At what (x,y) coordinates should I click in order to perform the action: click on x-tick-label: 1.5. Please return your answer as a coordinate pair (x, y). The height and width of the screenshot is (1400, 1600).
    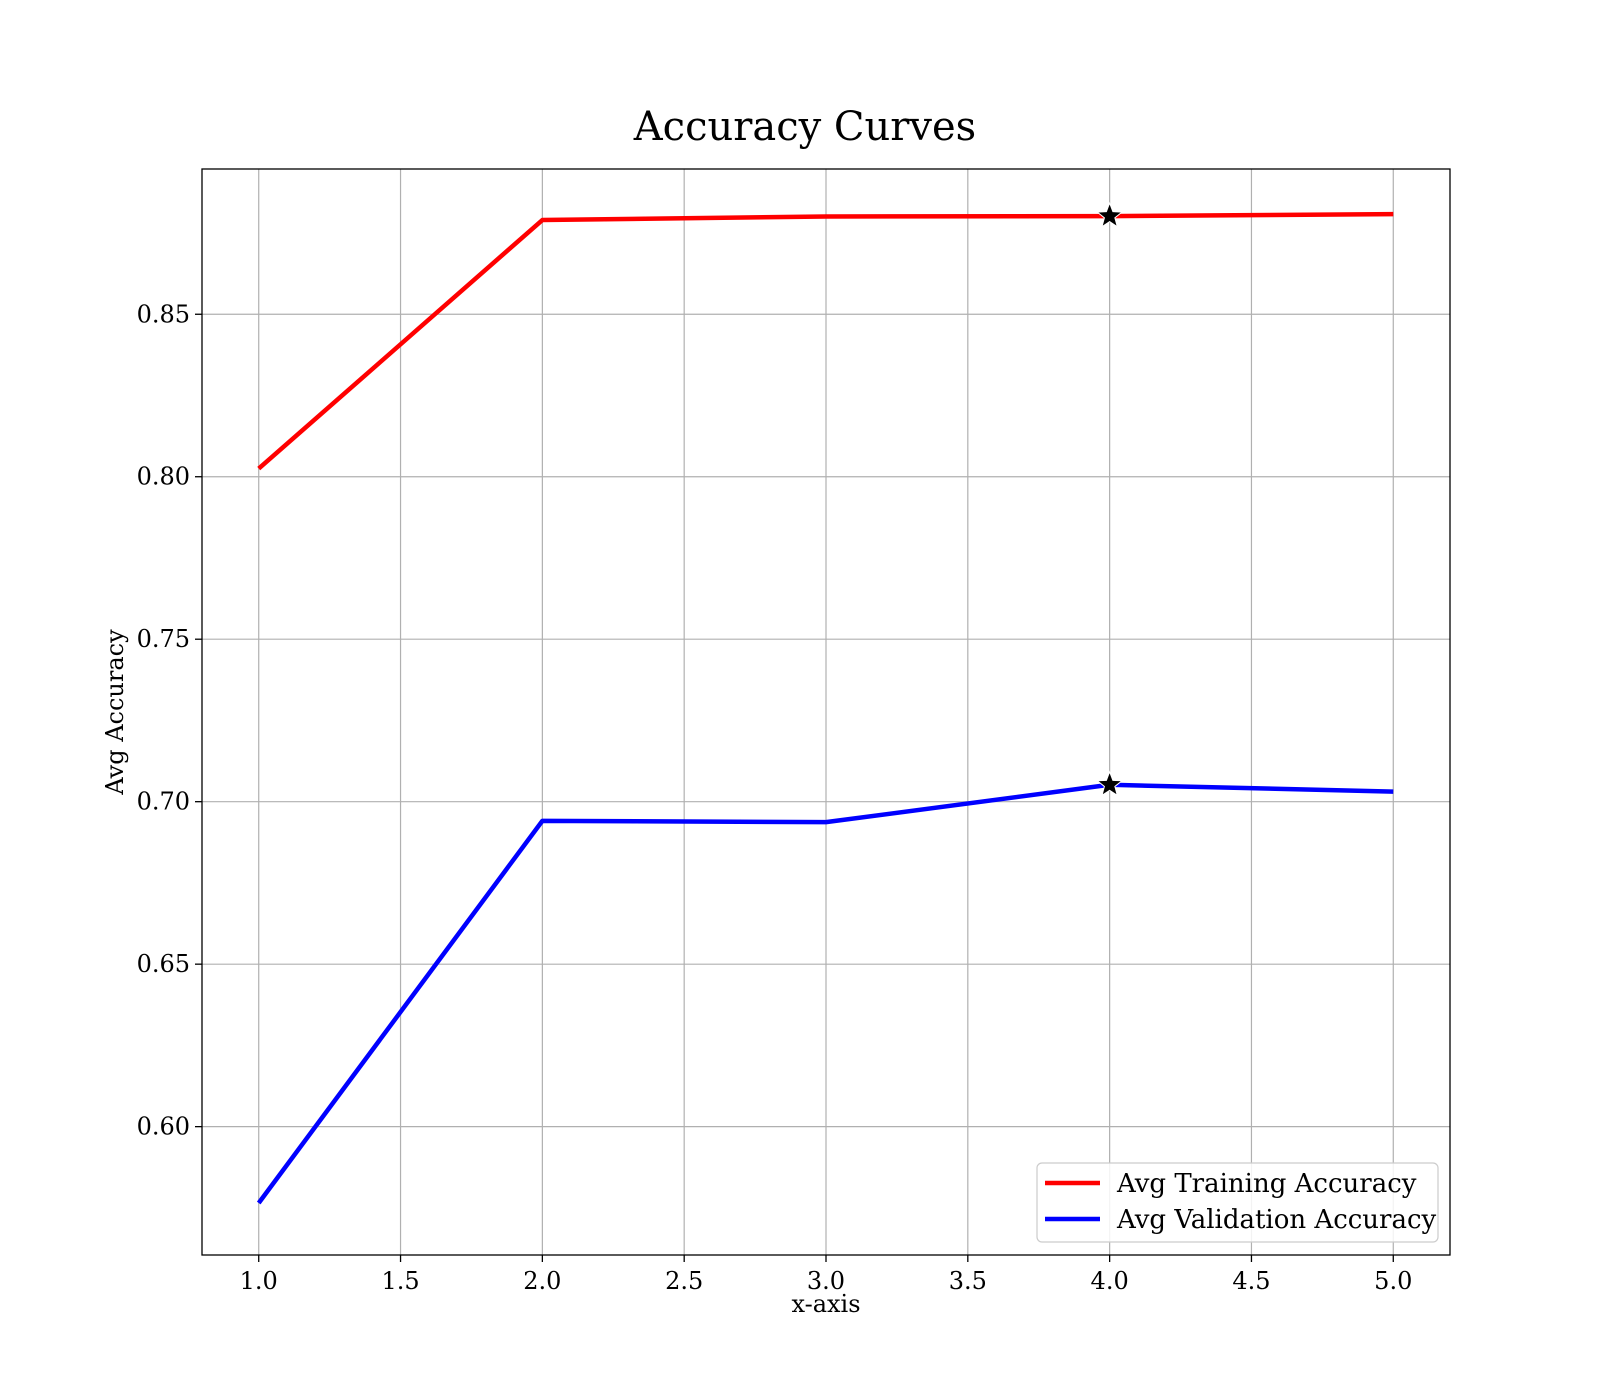
    Looking at the image, I should click on (400, 1281).